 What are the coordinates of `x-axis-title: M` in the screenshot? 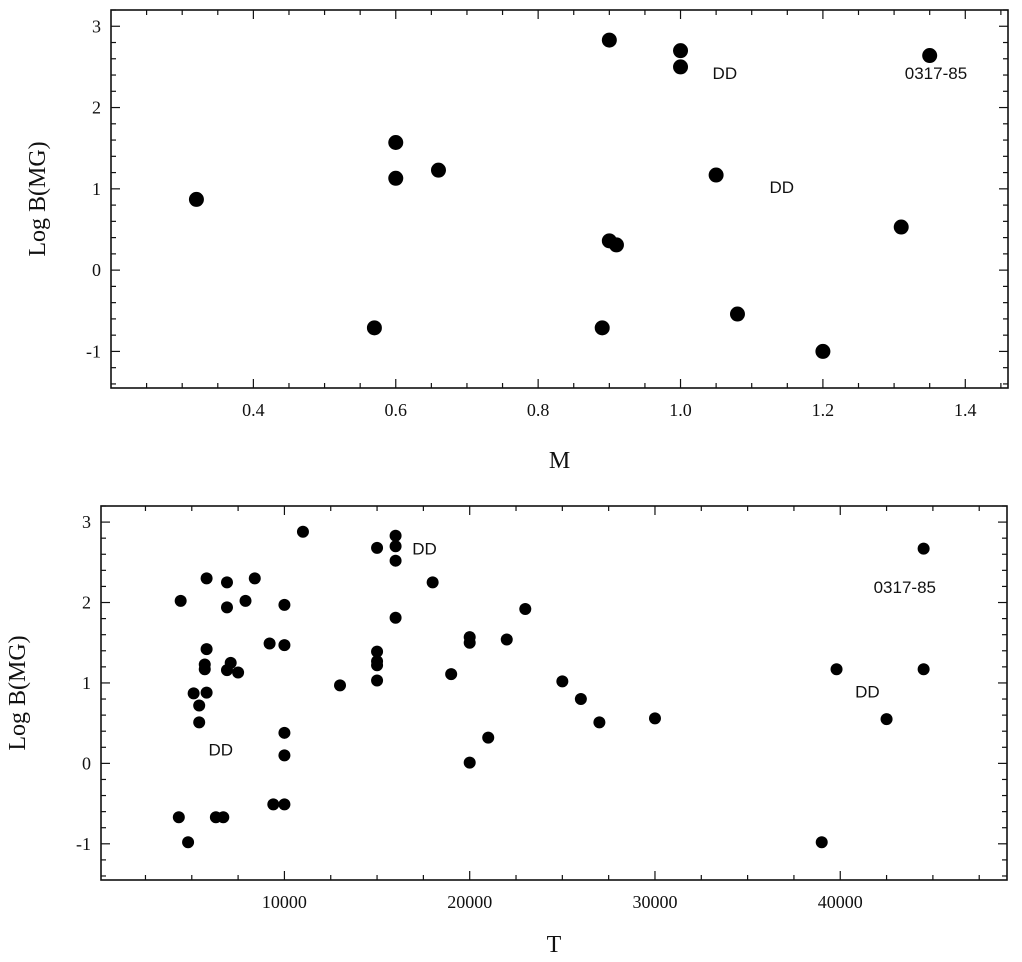 It's located at (559, 461).